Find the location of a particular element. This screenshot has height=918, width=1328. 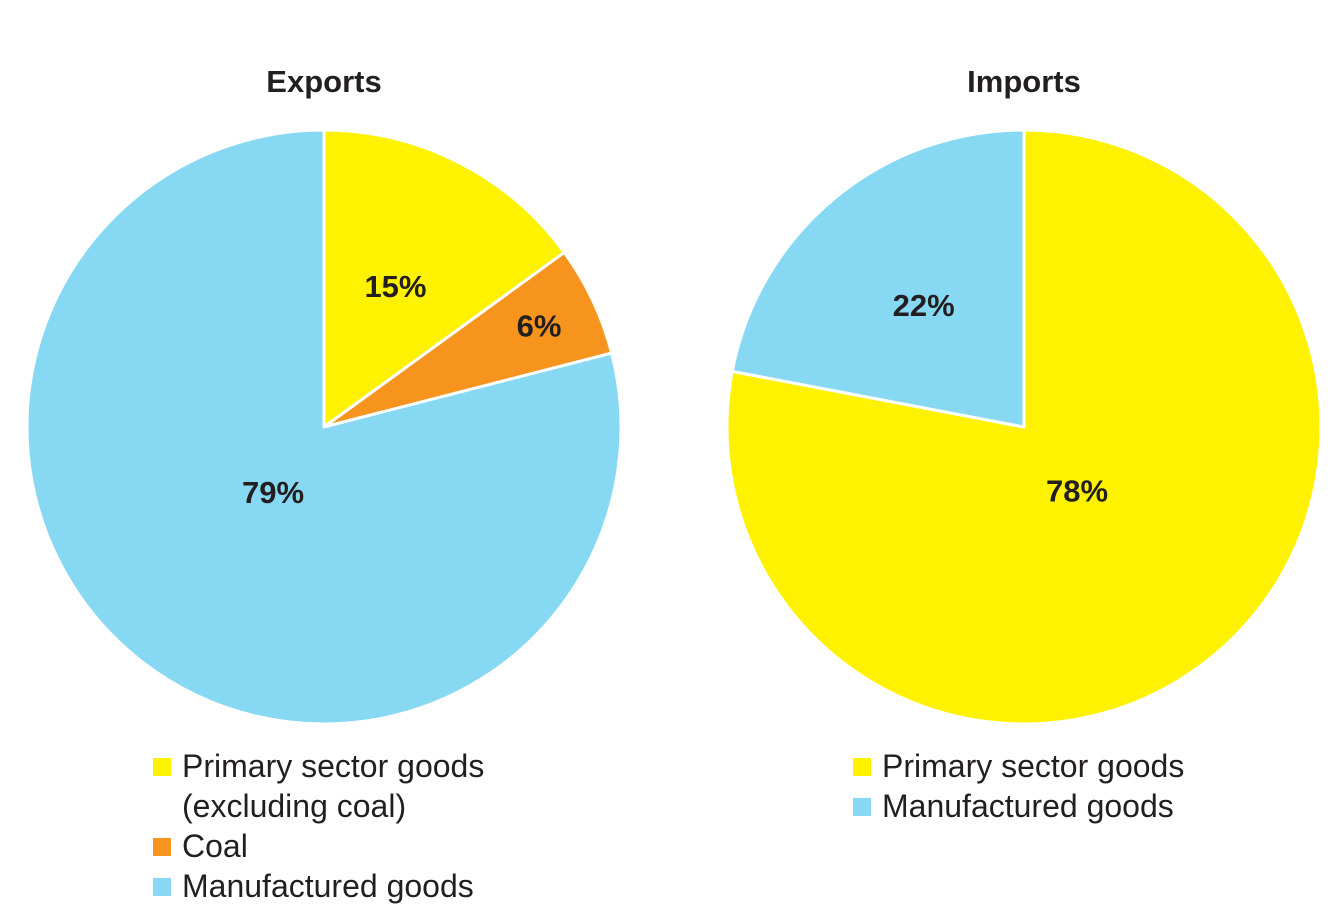

pie-slice-primary-sector-goods-excluding-coal is located at coordinates (444, 278).